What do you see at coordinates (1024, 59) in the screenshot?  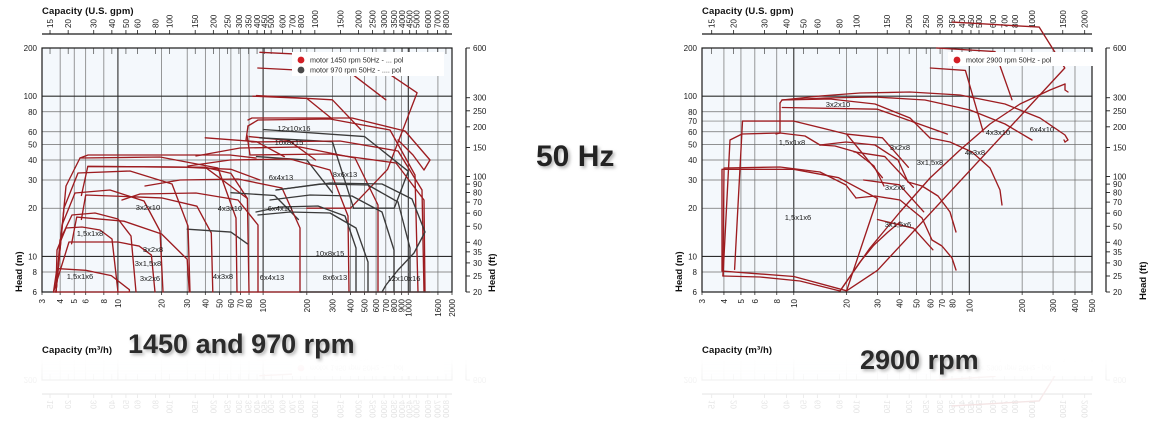 I see `chart-legend: motor 2900 rpm 50Hz - pol` at bounding box center [1024, 59].